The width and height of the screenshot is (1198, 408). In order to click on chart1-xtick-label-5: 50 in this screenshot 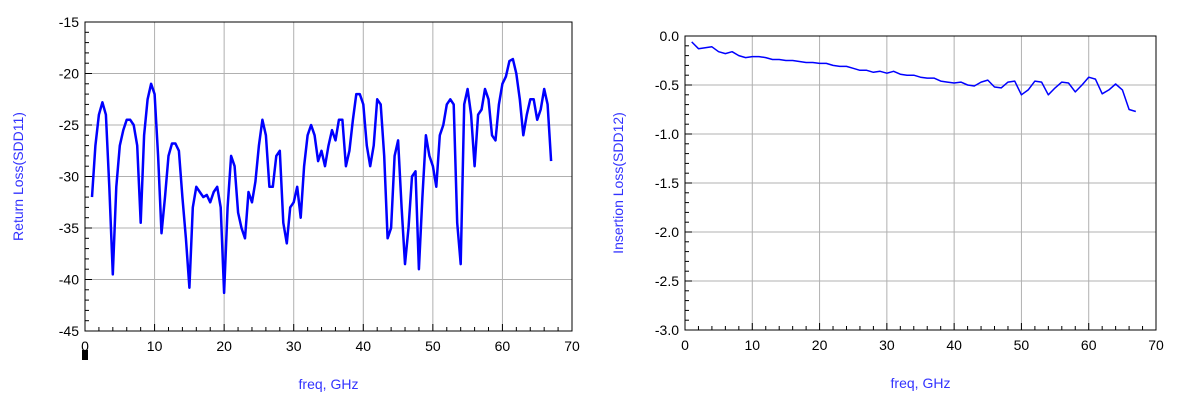, I will do `click(433, 346)`.